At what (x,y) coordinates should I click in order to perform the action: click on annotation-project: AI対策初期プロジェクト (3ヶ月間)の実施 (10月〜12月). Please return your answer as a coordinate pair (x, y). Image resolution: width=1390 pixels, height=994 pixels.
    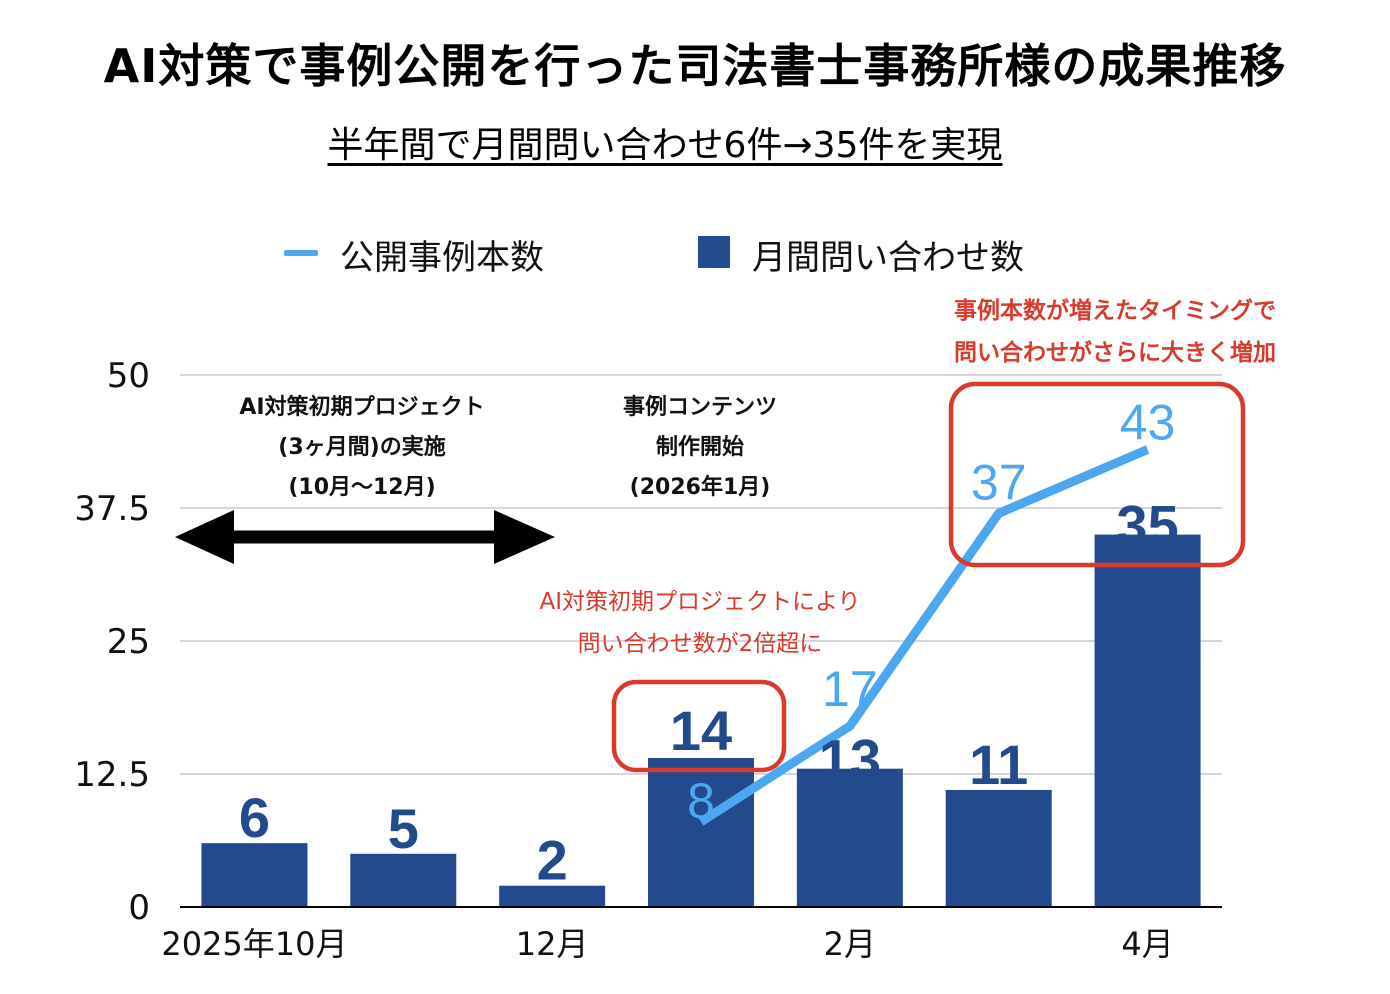
    Looking at the image, I should click on (362, 448).